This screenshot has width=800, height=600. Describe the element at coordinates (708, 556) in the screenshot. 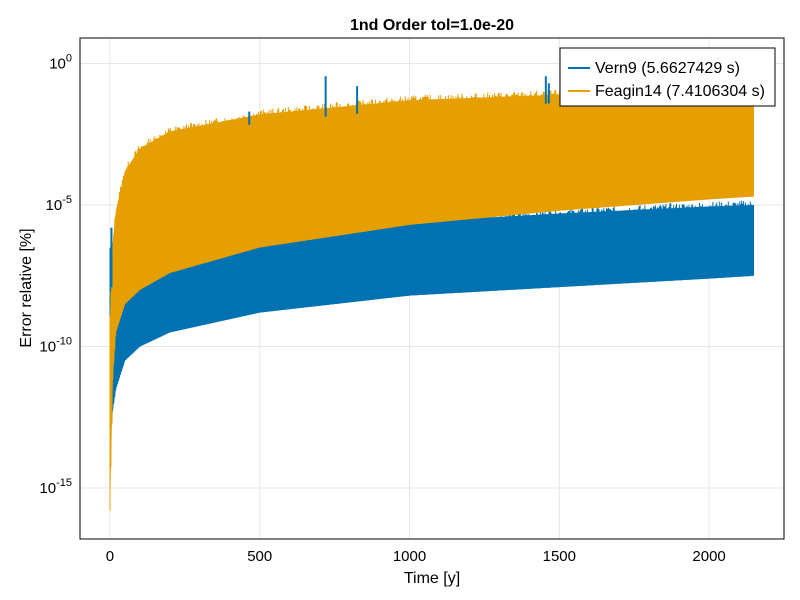

I see `x-tick-label: 2000` at that location.